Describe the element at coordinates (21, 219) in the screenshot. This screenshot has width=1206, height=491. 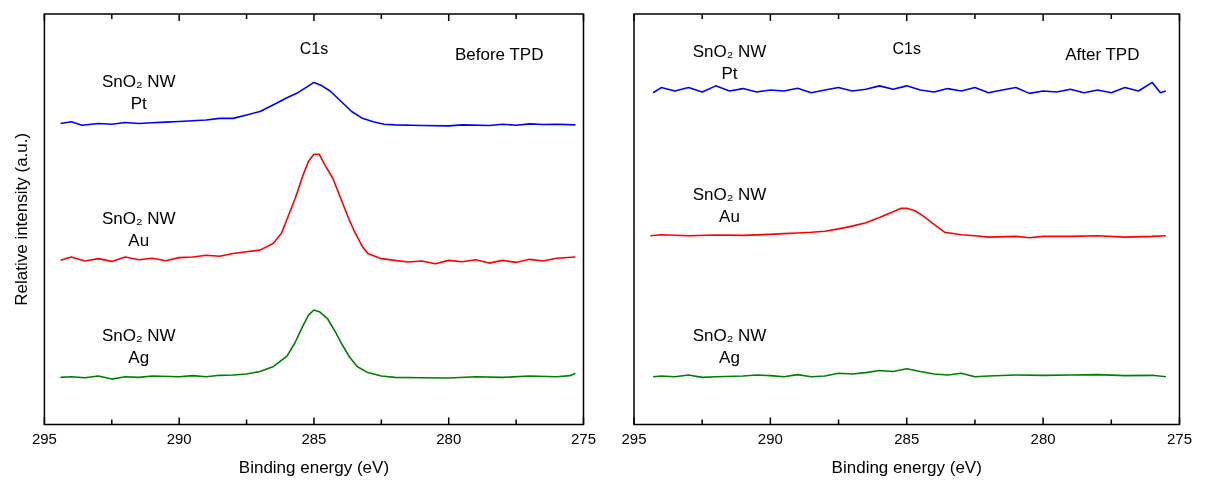
I see `y-axis-title: Relative intensity (a.u.)` at that location.